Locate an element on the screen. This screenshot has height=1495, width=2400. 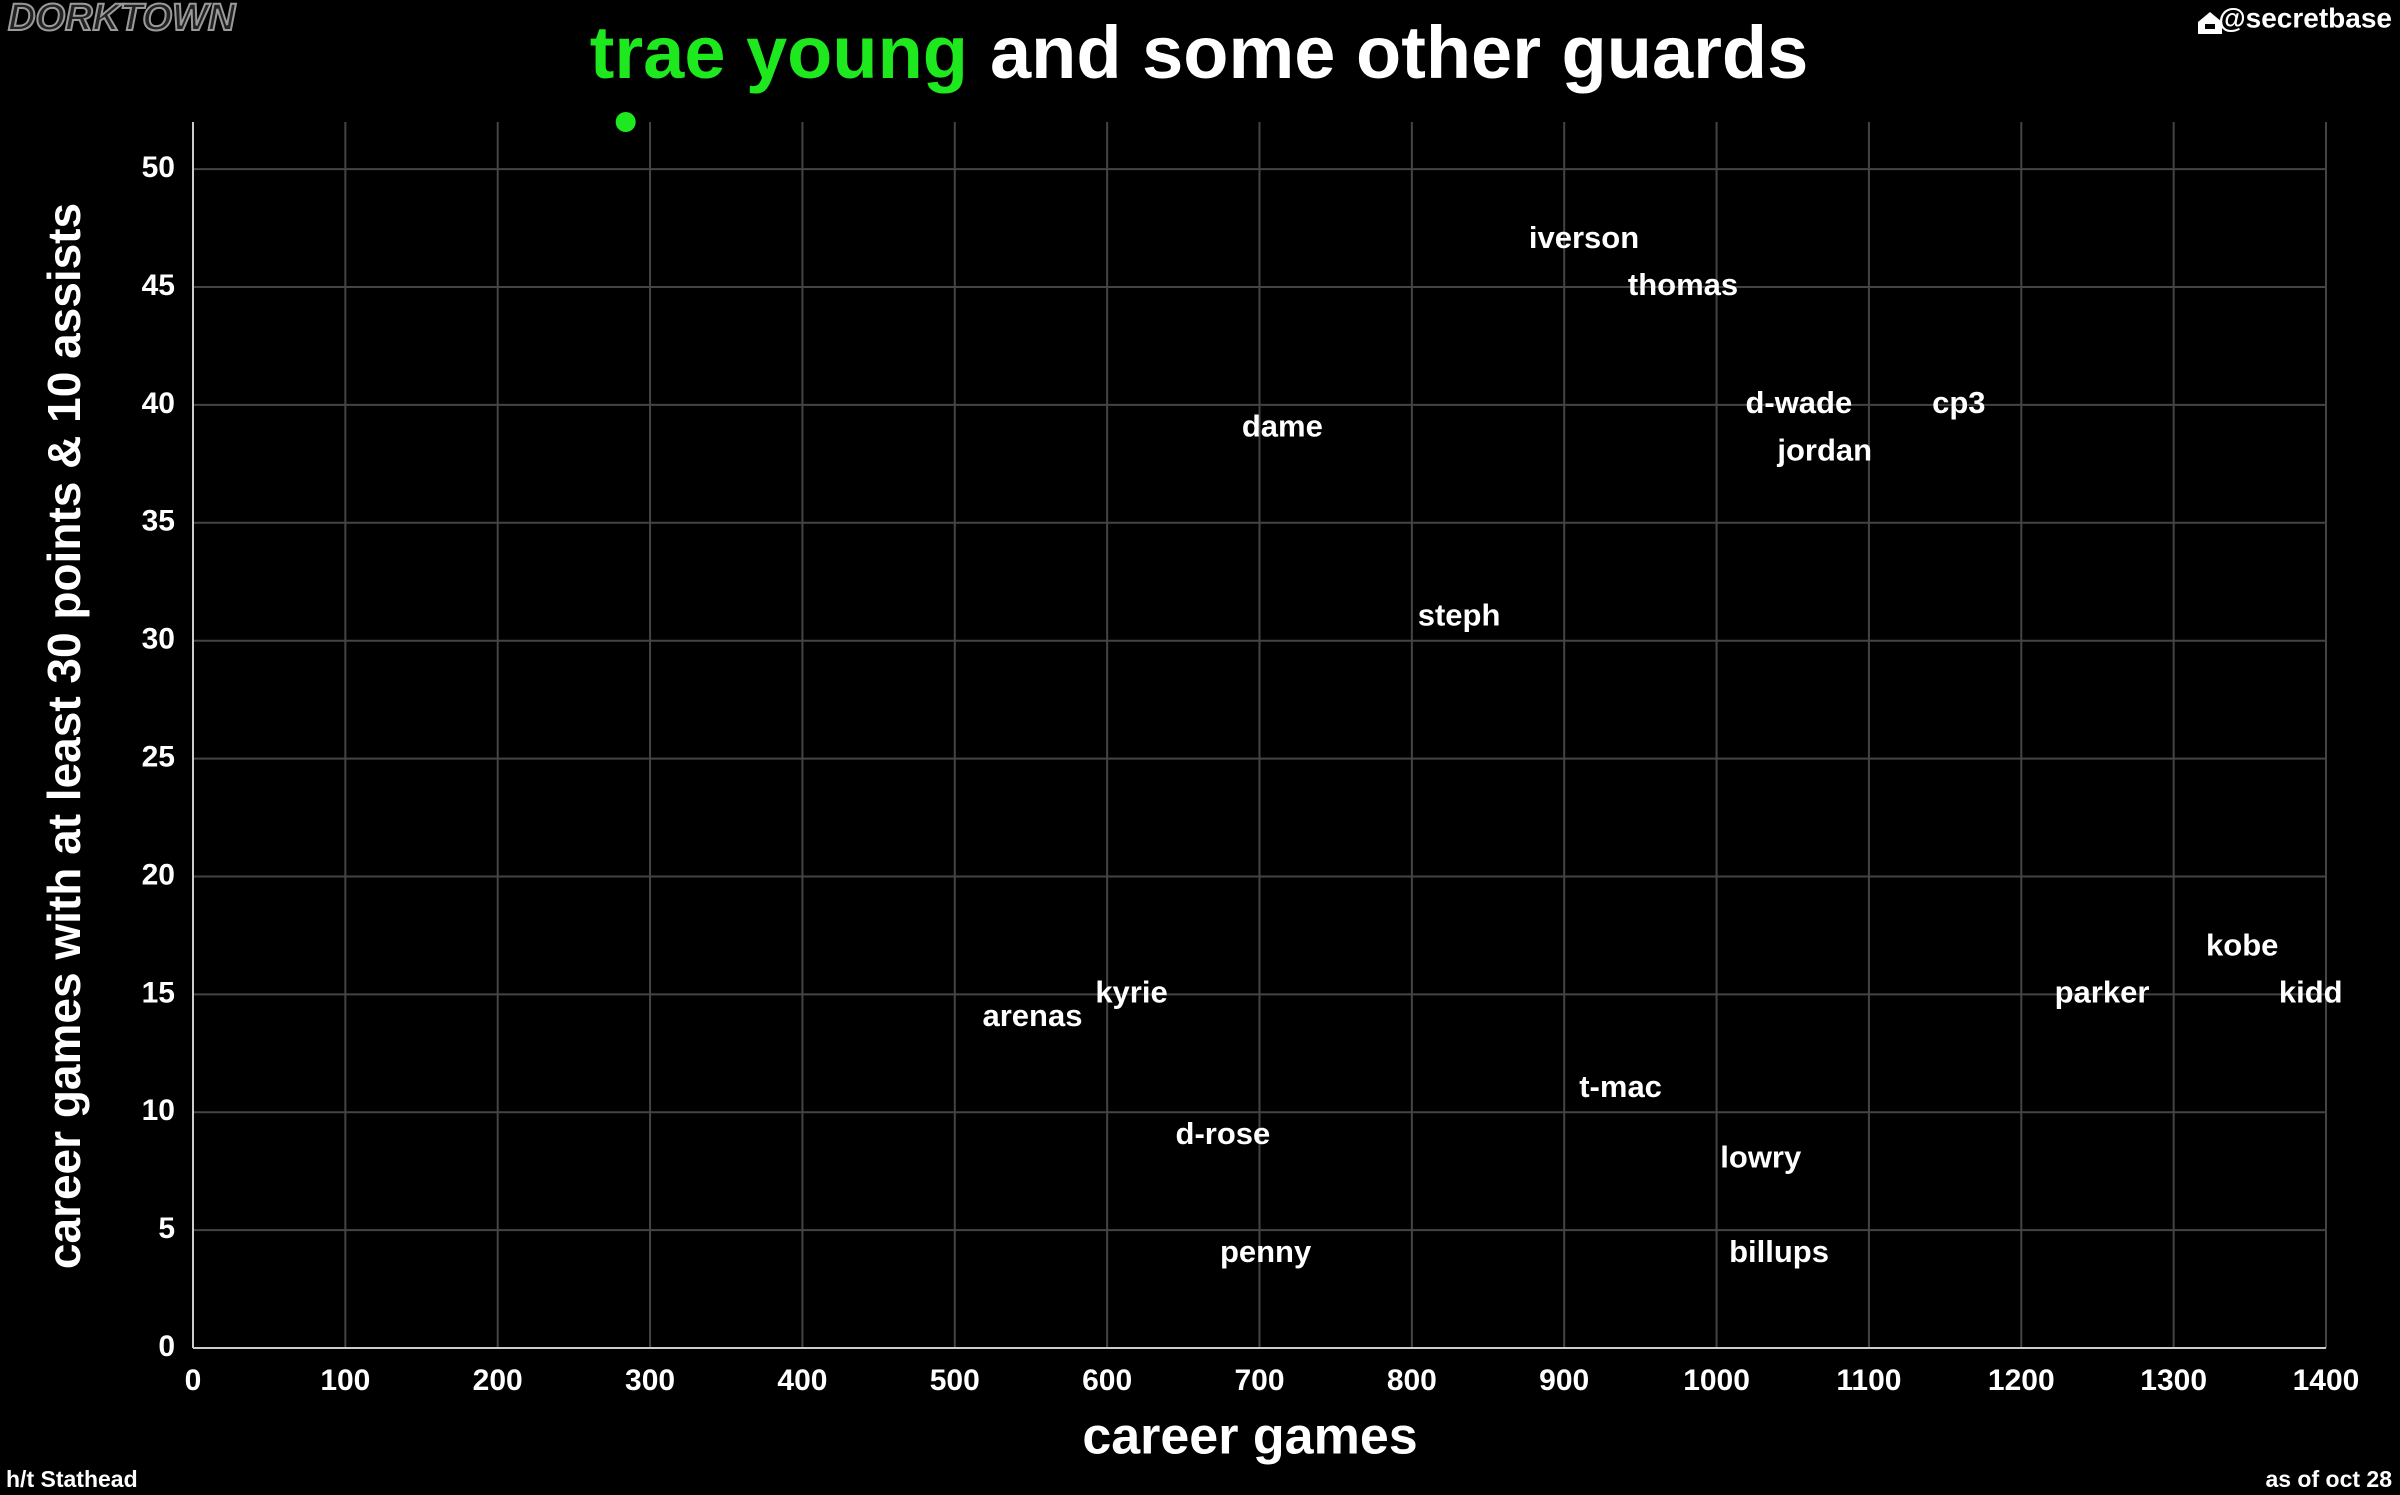
x-tick-label: 1300 is located at coordinates (2173, 1380).